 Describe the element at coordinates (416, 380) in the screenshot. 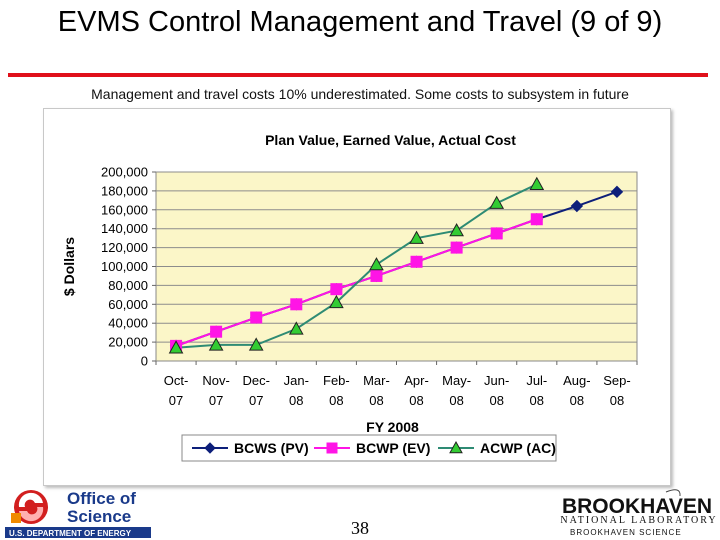

I see `x-tick-label: Apr-` at that location.